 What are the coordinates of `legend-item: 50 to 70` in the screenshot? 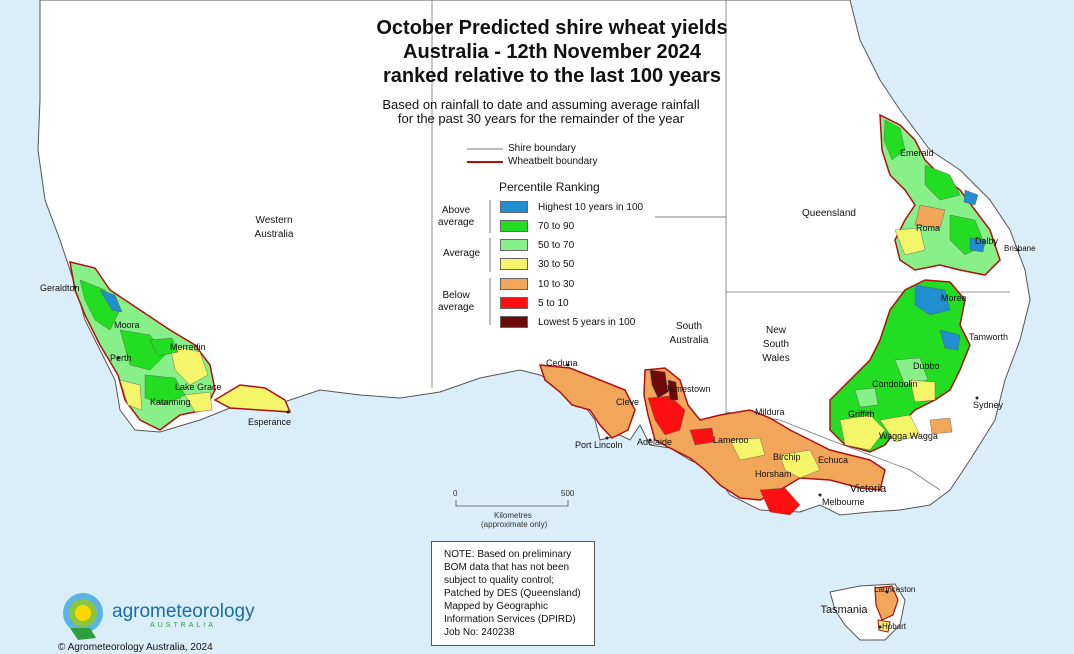 It's located at (537, 245).